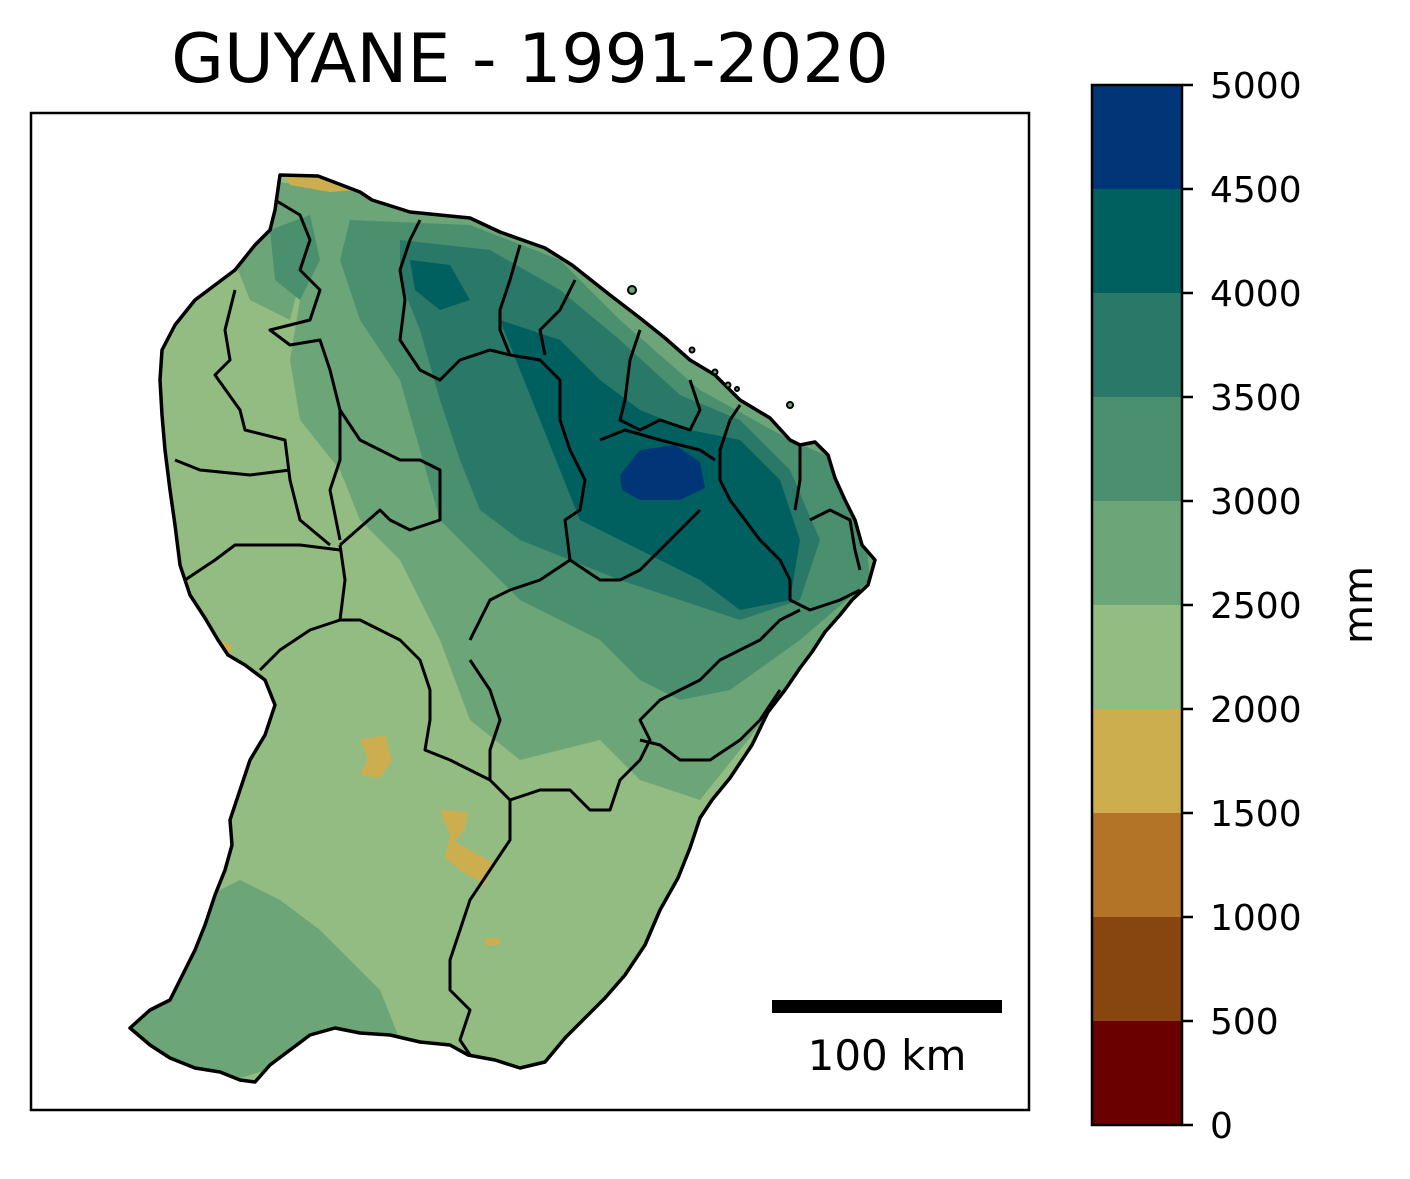 The height and width of the screenshot is (1179, 1410). Describe the element at coordinates (1256, 398) in the screenshot. I see `colorbar-tick-label-7: 3500` at that location.